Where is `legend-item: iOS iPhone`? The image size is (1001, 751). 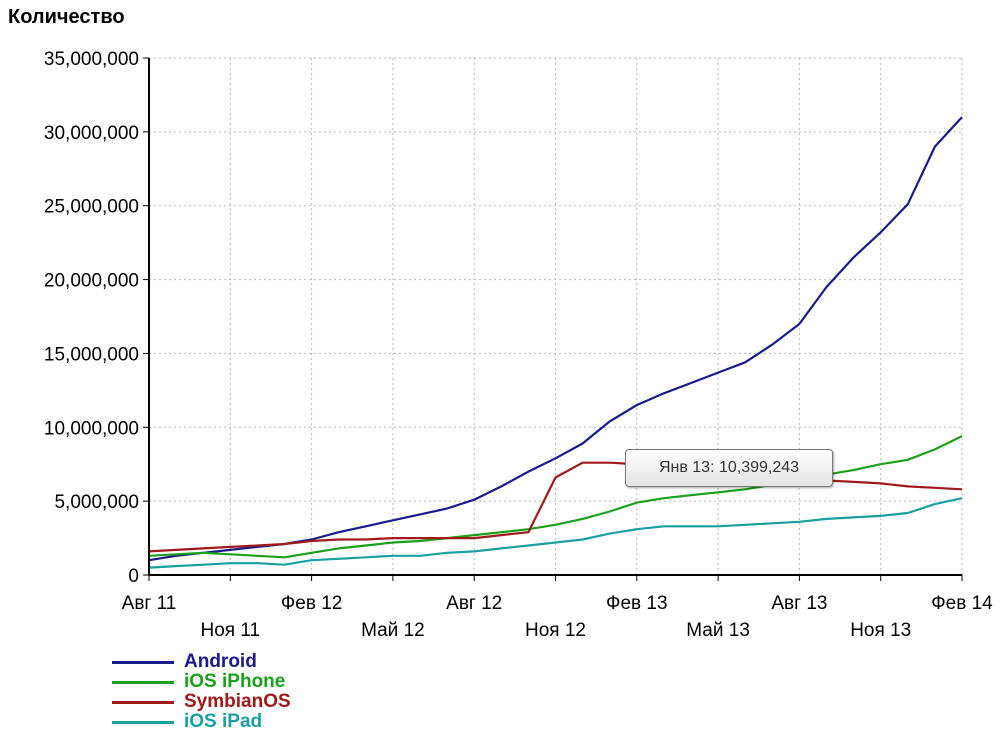 legend-item: iOS iPhone is located at coordinates (201, 681).